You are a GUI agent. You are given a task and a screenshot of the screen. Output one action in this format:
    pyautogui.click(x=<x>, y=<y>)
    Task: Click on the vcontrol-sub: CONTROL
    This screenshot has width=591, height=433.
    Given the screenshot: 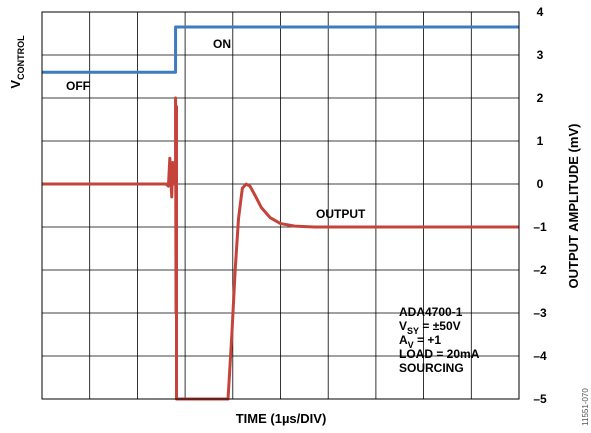 What is the action you would take?
    pyautogui.click(x=21, y=57)
    